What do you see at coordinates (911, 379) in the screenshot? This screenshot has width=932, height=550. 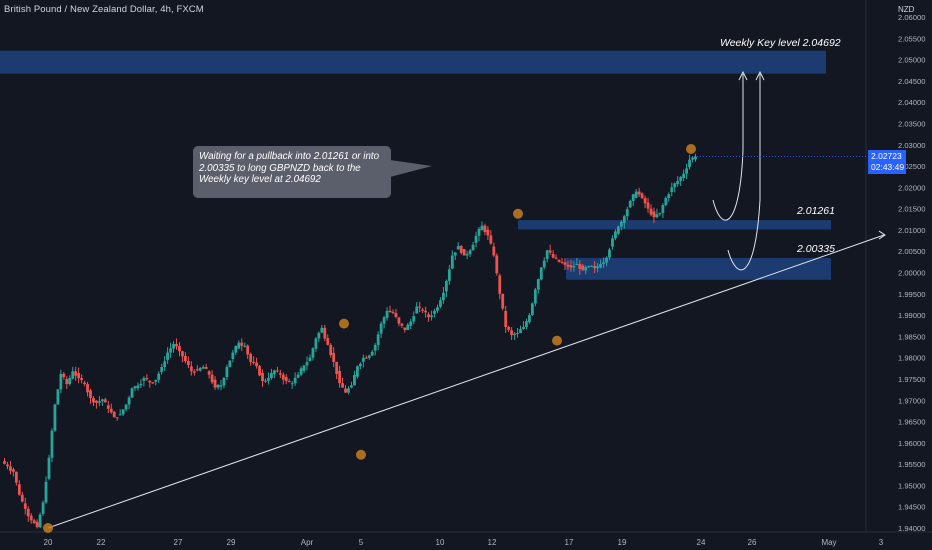 I see `y-tick-label: 1.97500` at bounding box center [911, 379].